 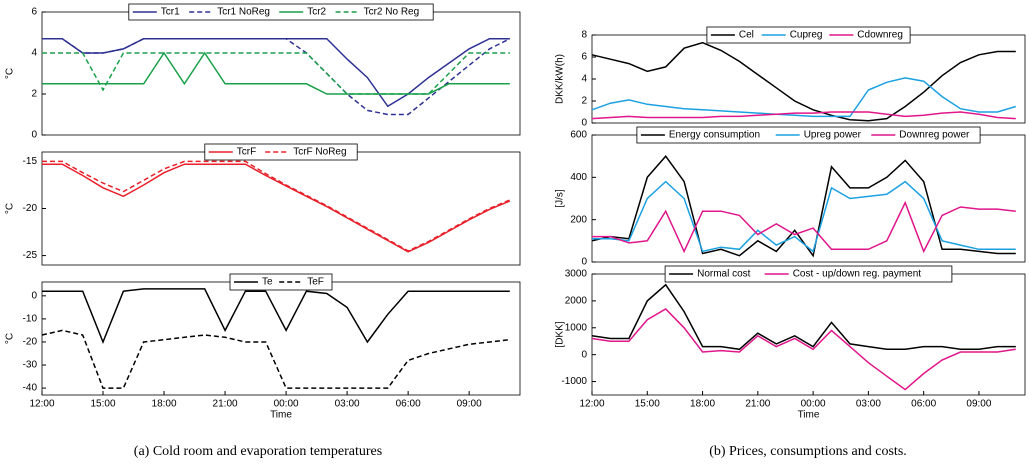 What do you see at coordinates (30, 365) in the screenshot?
I see `y-tick-label: -30` at bounding box center [30, 365].